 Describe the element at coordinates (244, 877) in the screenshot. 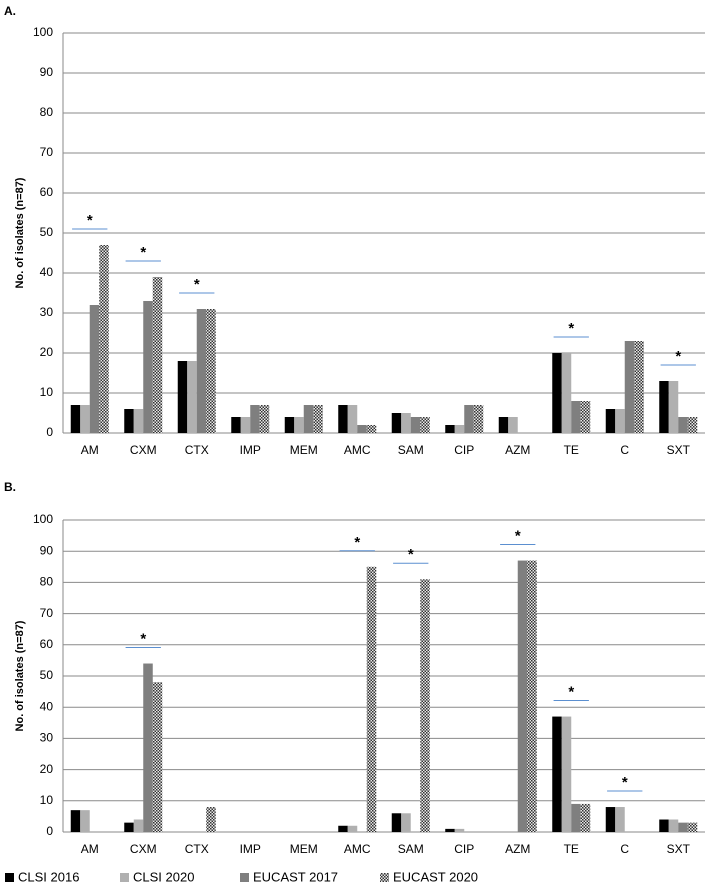

I see `legend-swatch` at that location.